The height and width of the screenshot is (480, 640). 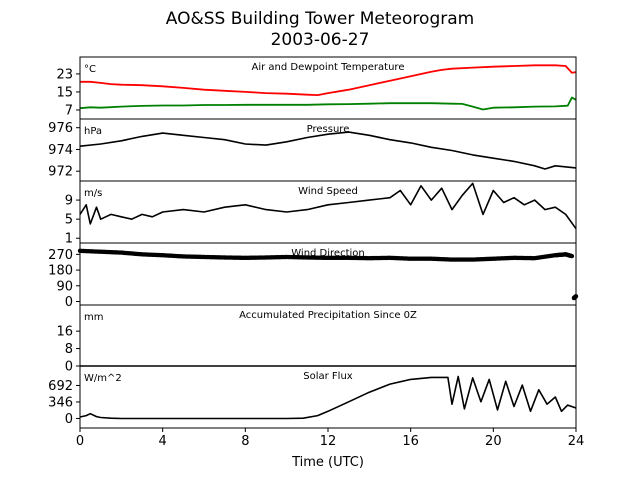 What do you see at coordinates (576, 441) in the screenshot?
I see `x-tick-label: 24` at bounding box center [576, 441].